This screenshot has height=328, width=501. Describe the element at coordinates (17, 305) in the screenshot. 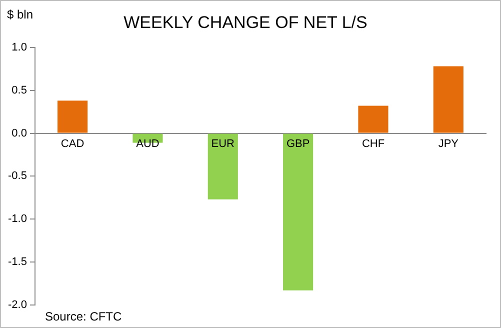

I see `y-tick-label: -2.0` at that location.